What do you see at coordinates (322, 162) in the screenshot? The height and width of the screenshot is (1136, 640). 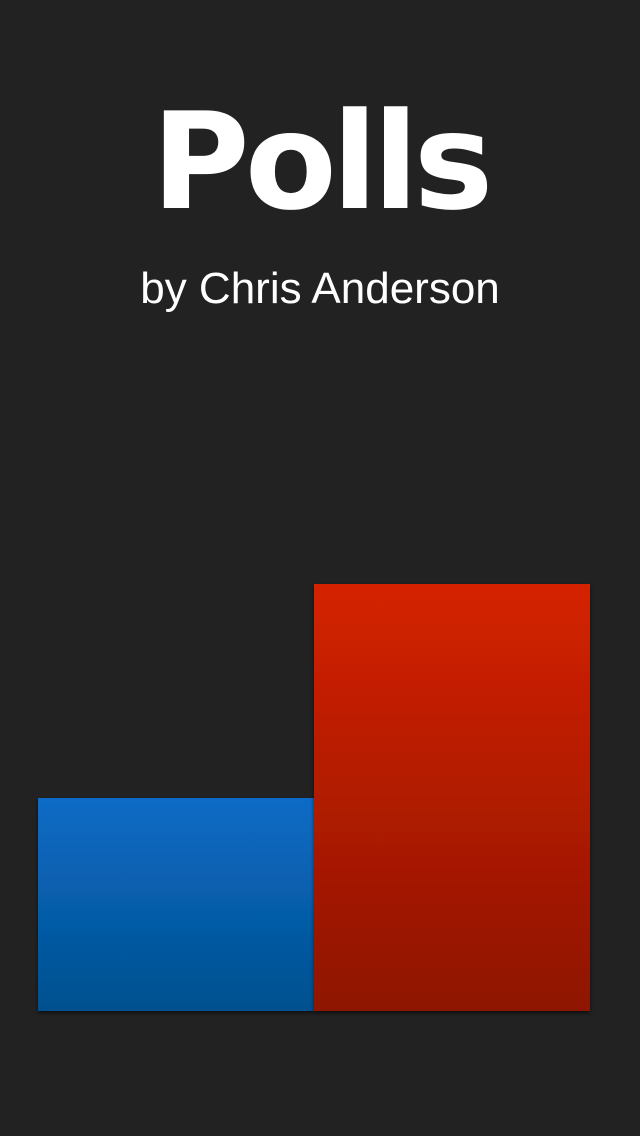 I see `app-title: Polls` at bounding box center [322, 162].